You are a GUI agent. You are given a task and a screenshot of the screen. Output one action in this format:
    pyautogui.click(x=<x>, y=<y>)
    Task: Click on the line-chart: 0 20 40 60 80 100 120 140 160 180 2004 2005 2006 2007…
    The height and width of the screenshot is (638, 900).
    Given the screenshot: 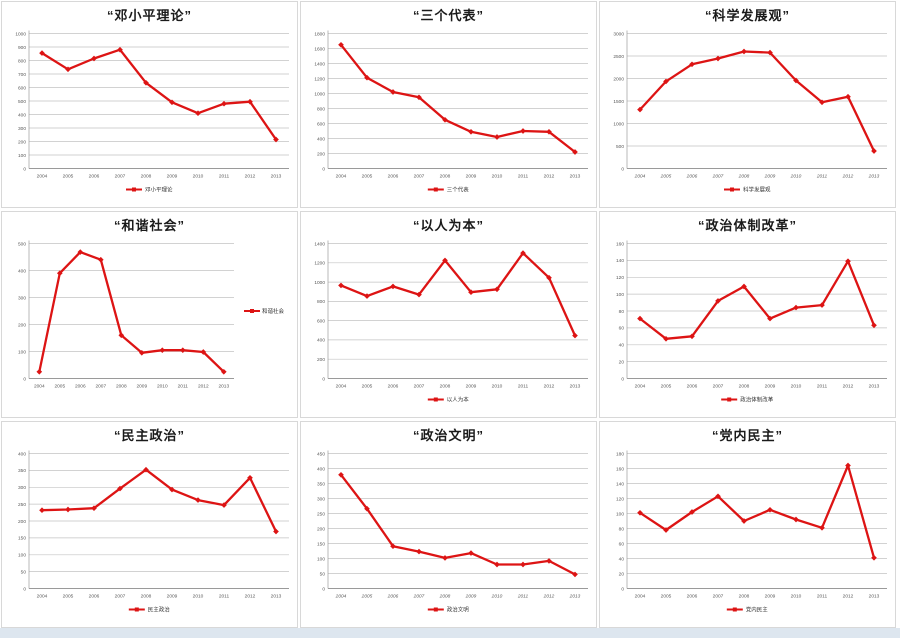 What is the action you would take?
    pyautogui.click(x=751, y=532)
    